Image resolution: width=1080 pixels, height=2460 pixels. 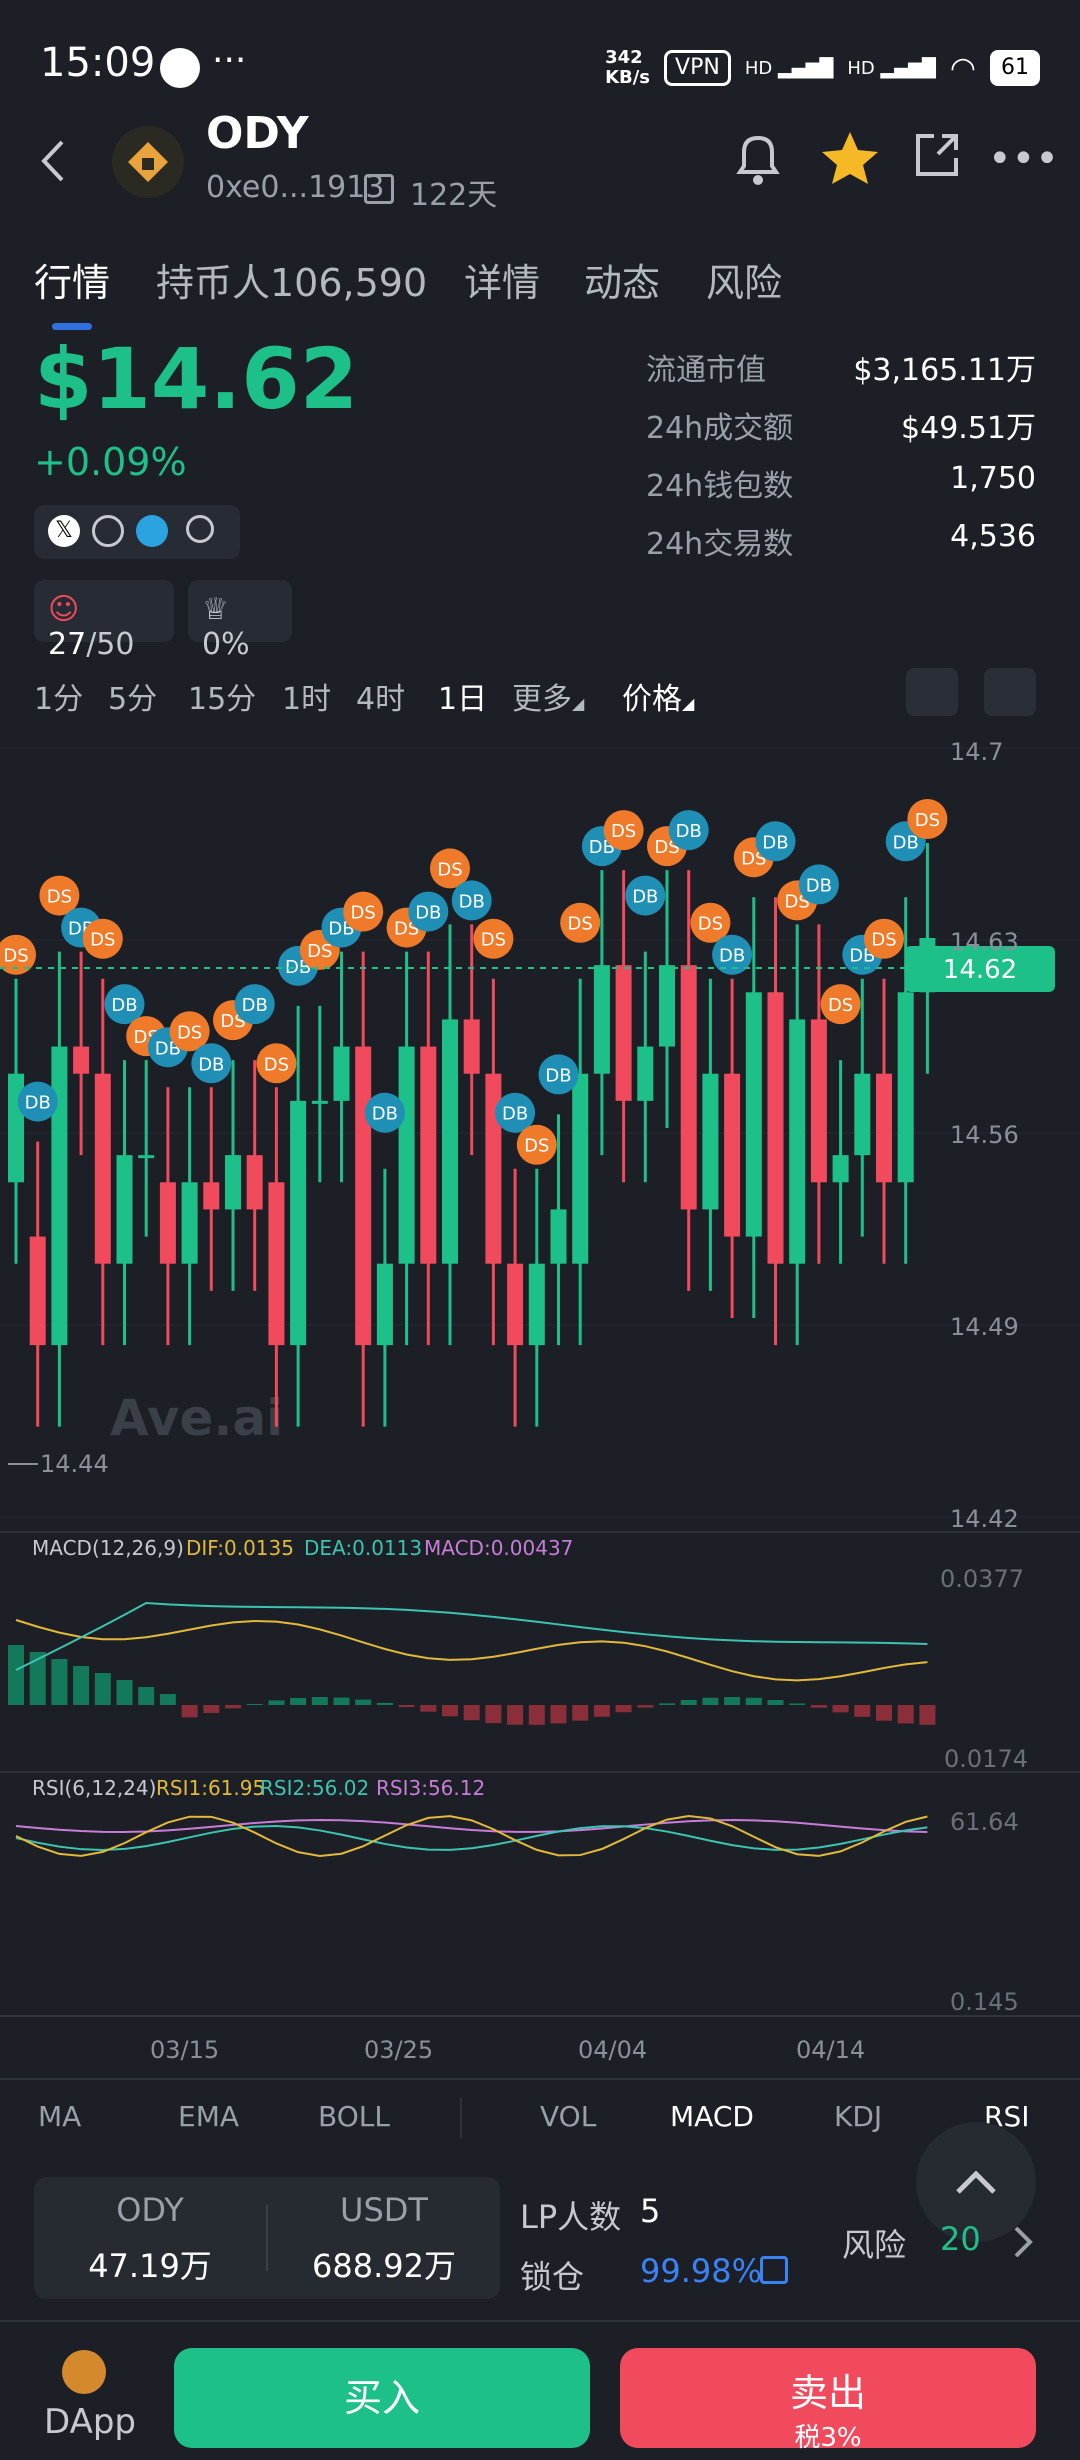 I want to click on search-icon, so click(x=200, y=529).